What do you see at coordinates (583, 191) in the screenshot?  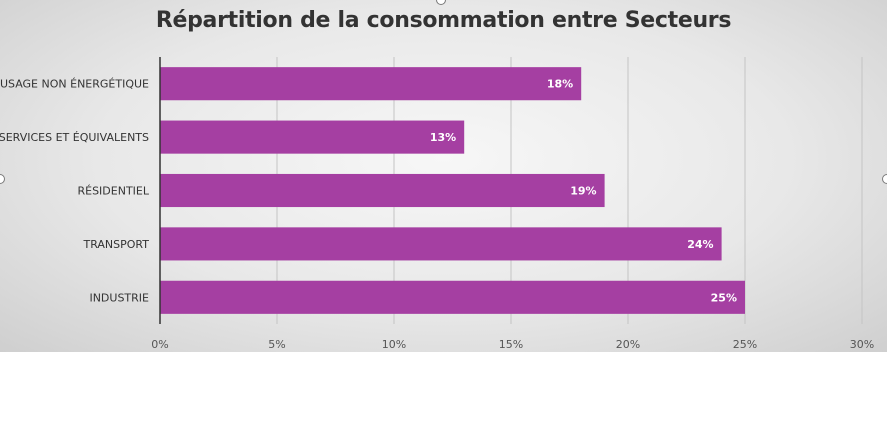 I see `data-label: 19%` at bounding box center [583, 191].